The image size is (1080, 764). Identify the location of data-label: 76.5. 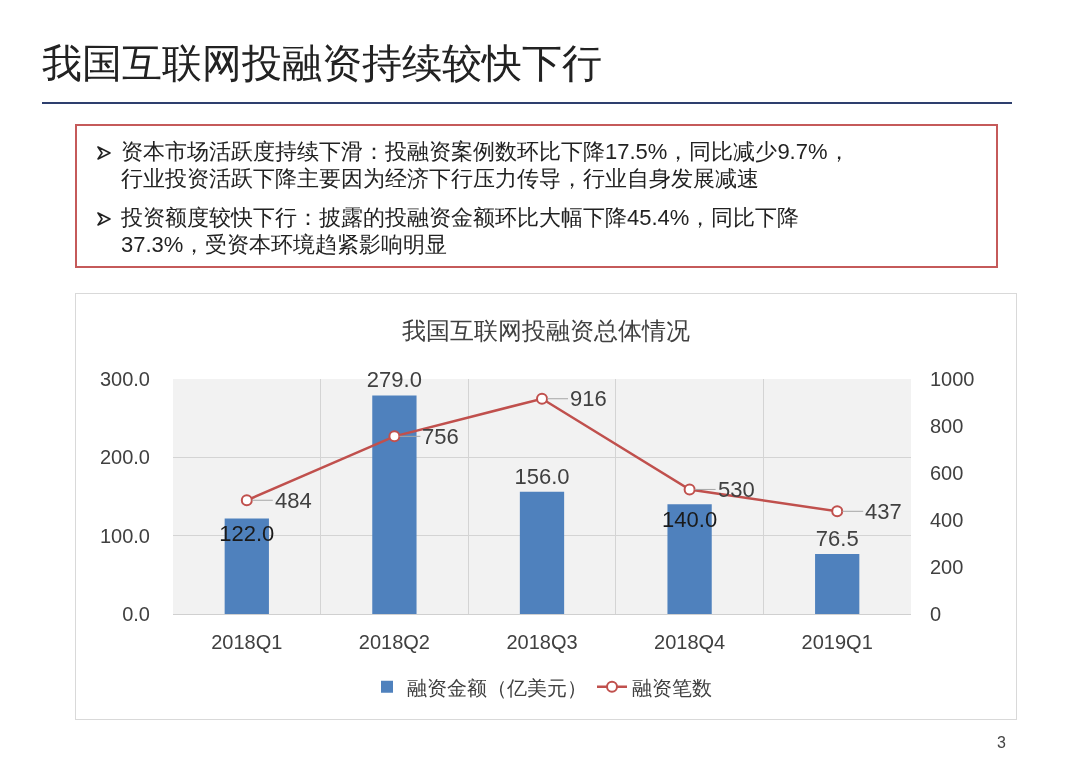
(837, 539).